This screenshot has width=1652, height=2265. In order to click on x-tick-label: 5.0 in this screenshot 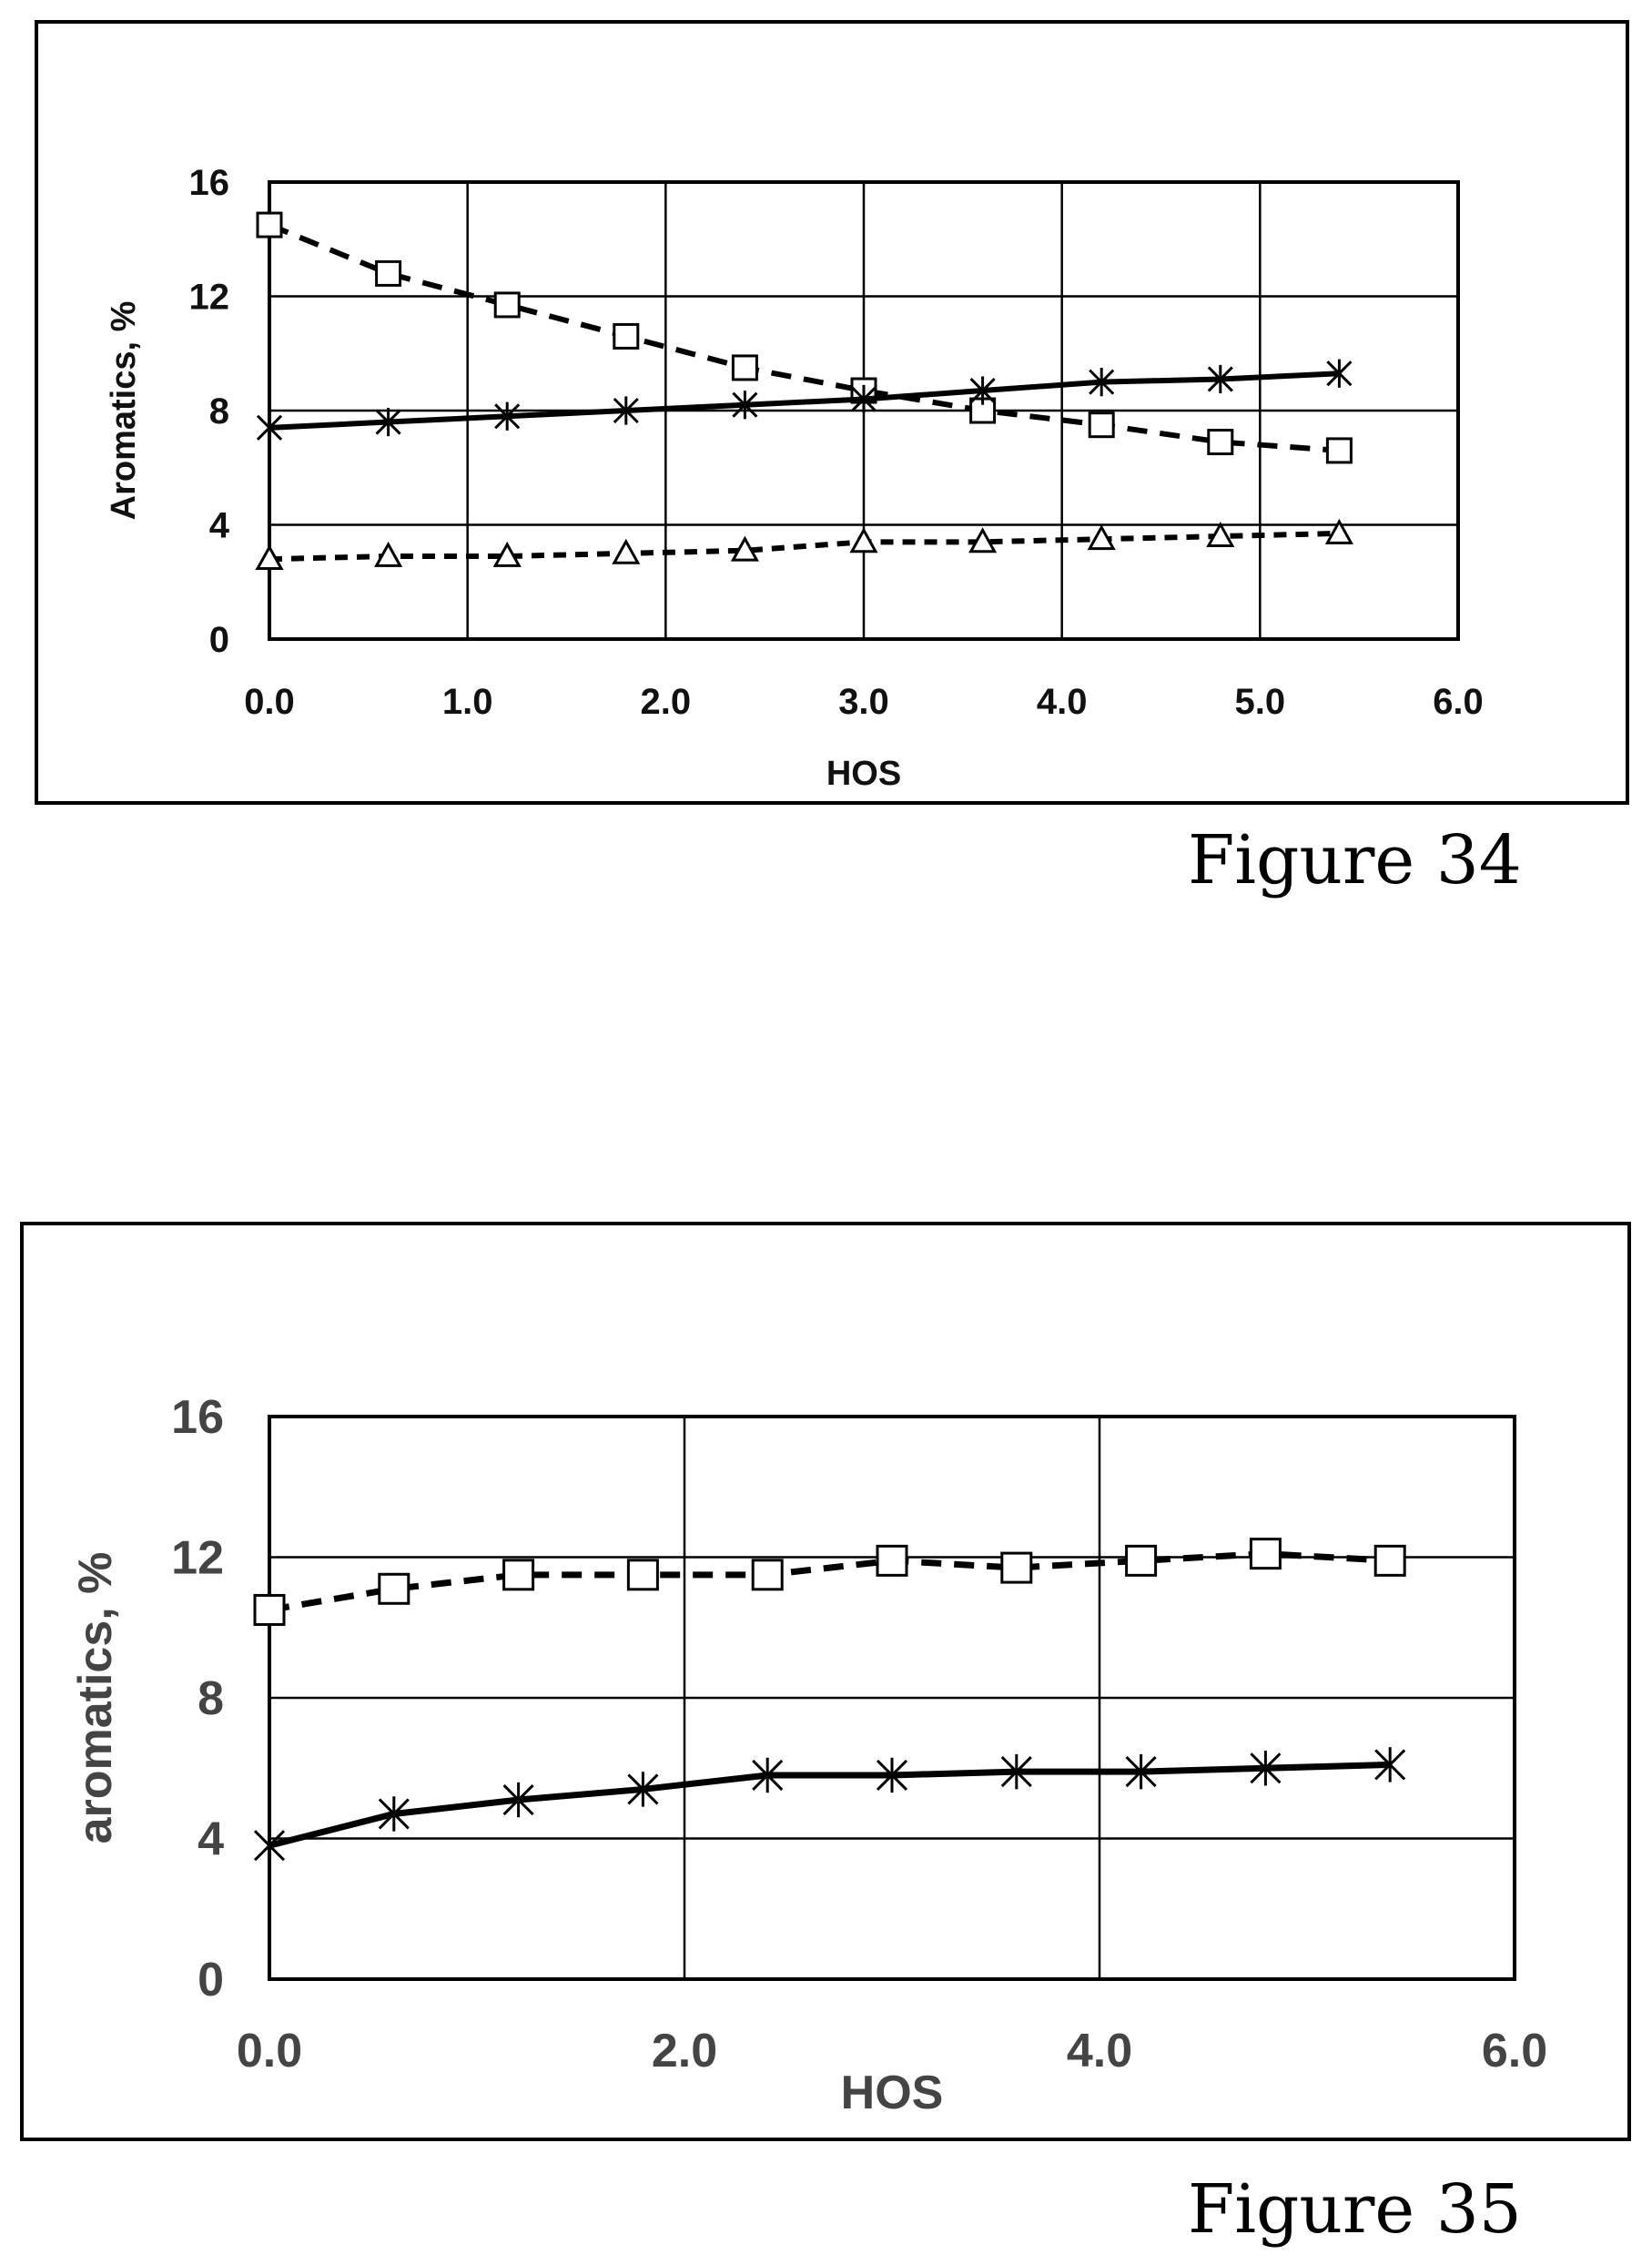, I will do `click(1261, 702)`.